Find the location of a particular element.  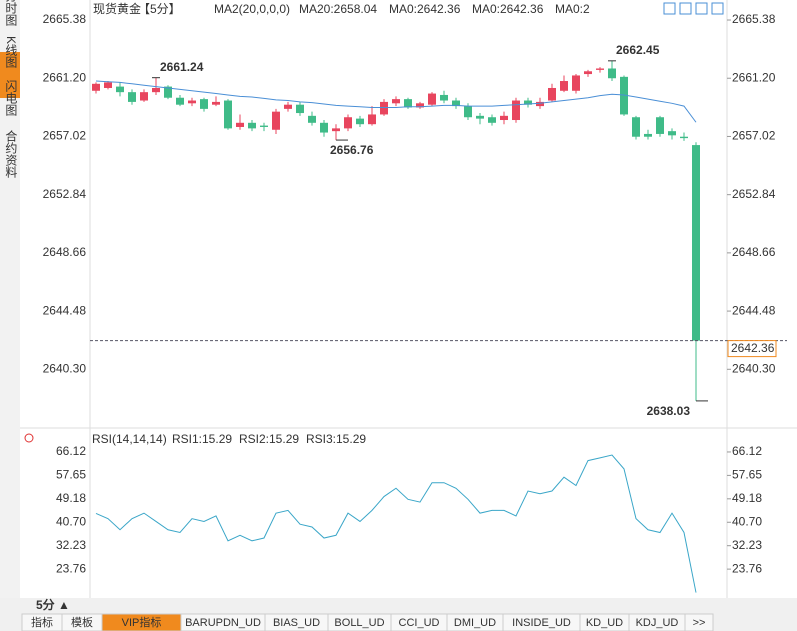

tab: INSIDE_UD is located at coordinates (541, 623).